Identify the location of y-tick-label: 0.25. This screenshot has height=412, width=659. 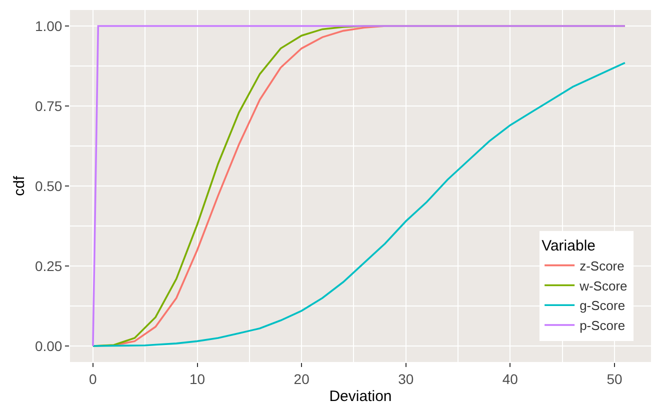
(48, 266).